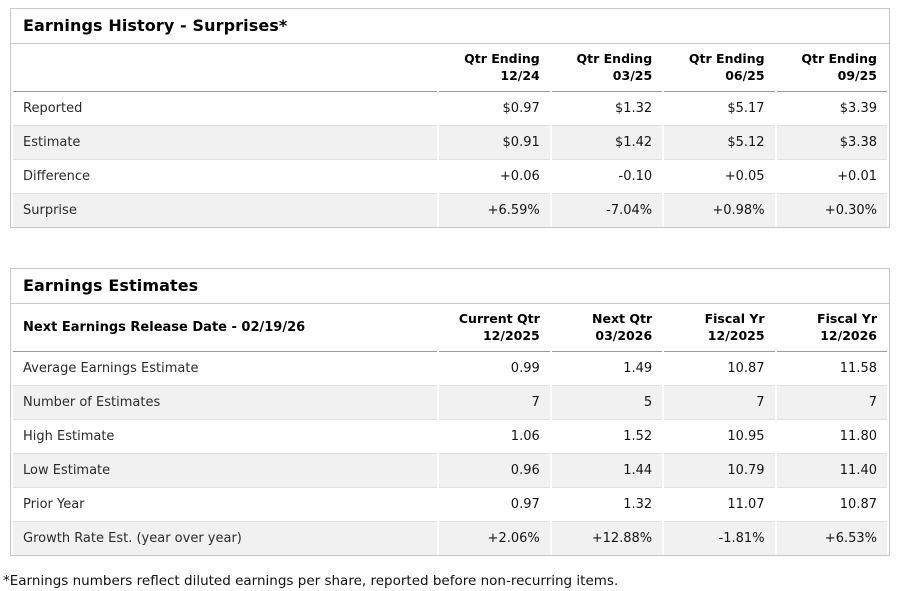 The image size is (900, 591). What do you see at coordinates (494, 143) in the screenshot?
I see `cell-value: $0.91` at bounding box center [494, 143].